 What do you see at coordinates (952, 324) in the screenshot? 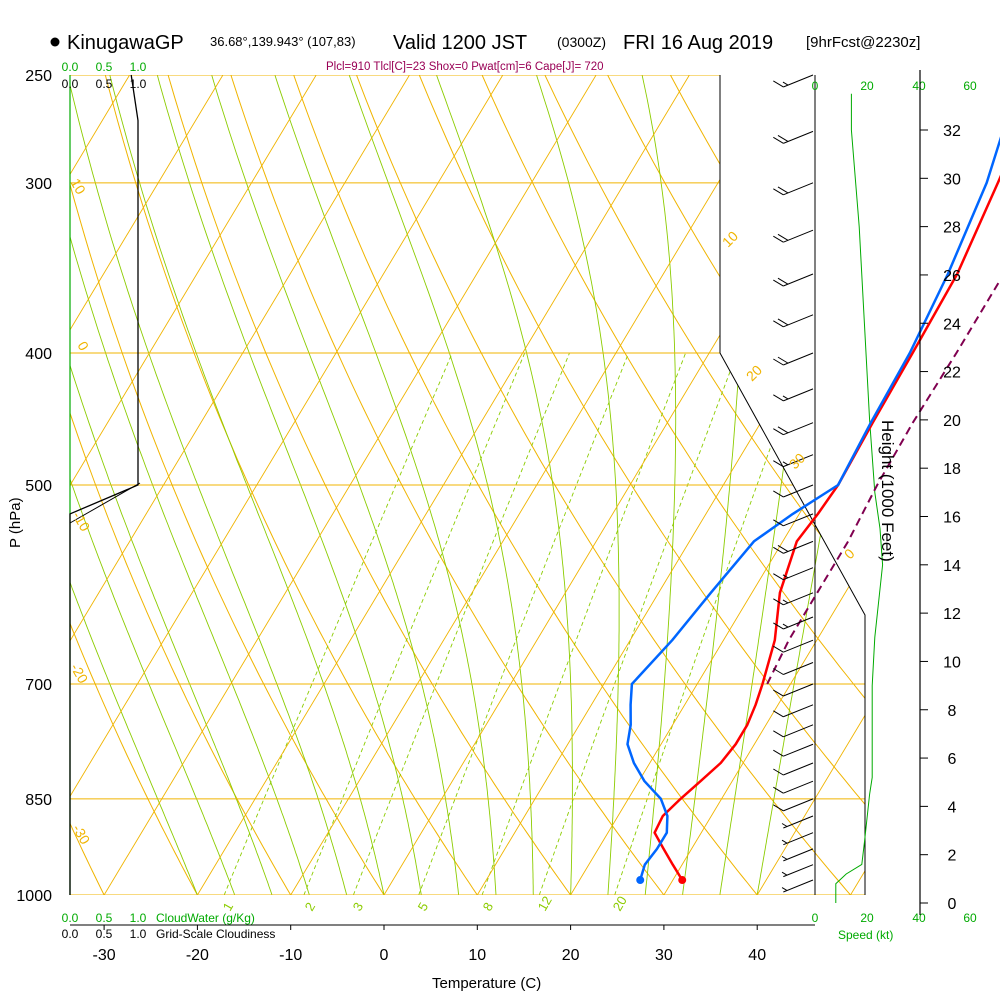
I see `height-tick-label: 24` at bounding box center [952, 324].